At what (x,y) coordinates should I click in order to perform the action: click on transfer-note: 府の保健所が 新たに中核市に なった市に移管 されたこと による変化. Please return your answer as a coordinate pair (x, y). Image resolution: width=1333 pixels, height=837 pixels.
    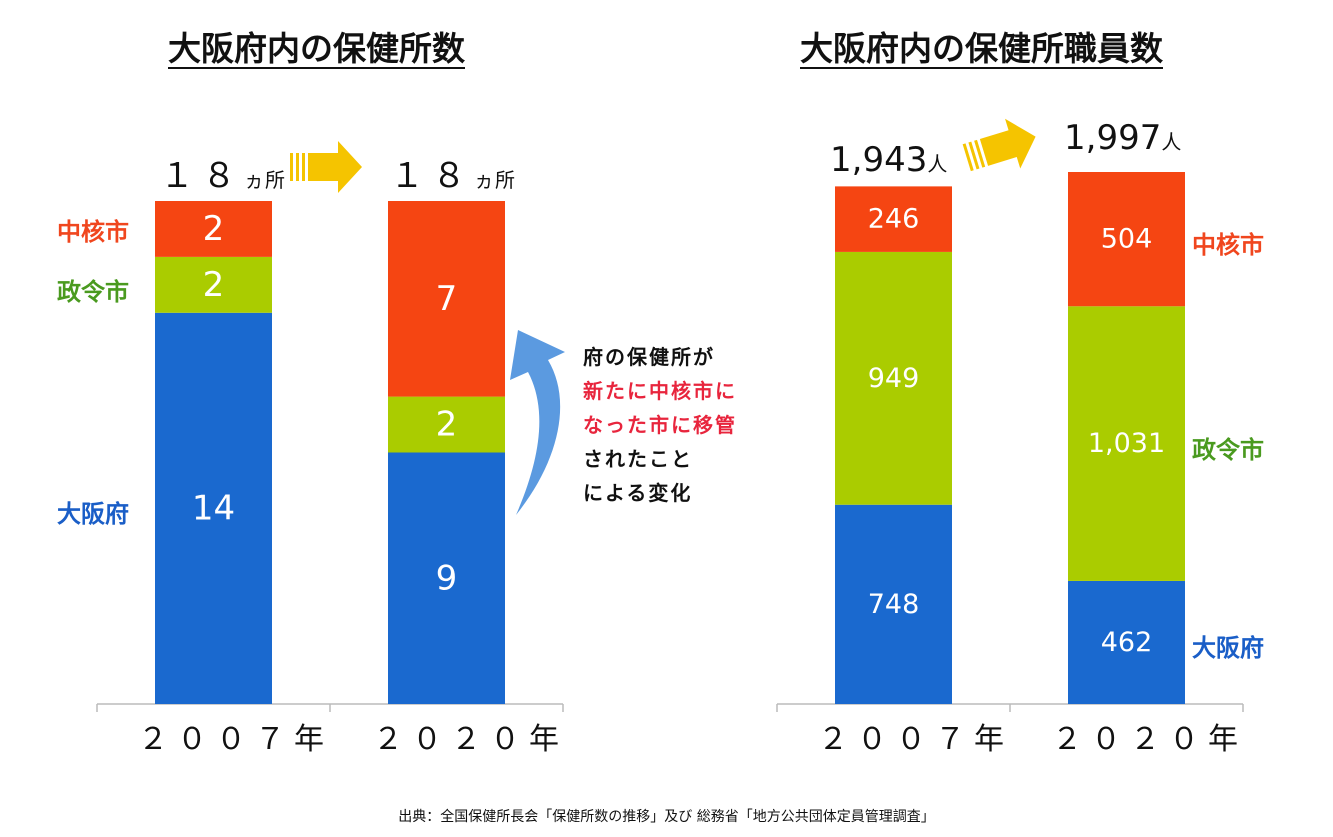
    Looking at the image, I should click on (660, 425).